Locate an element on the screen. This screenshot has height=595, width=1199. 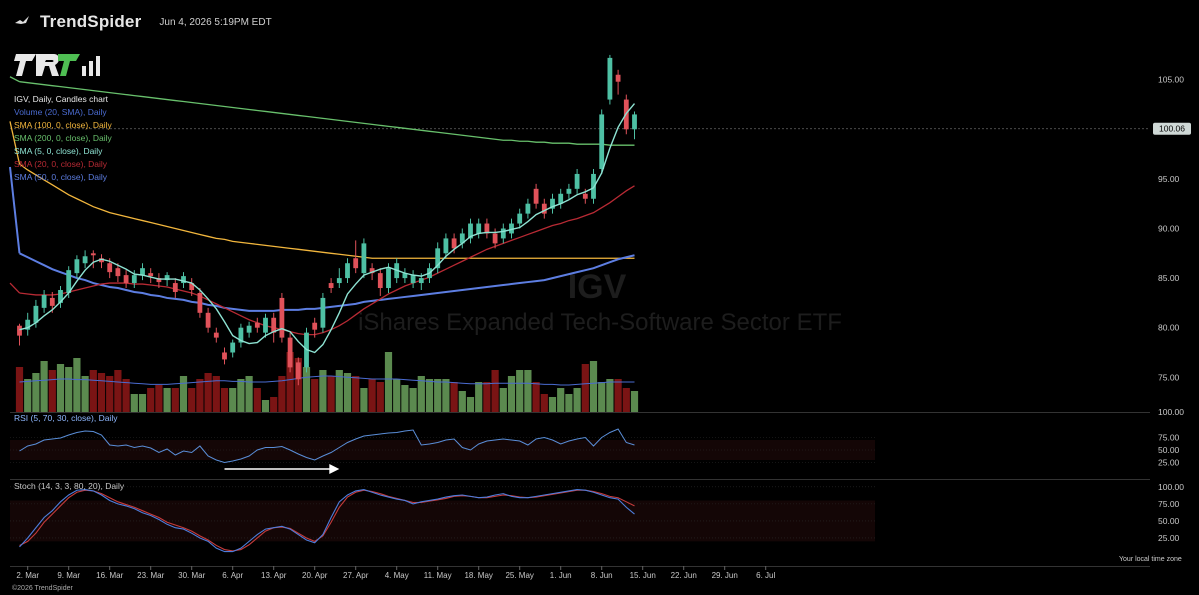
annotation-arrow-head is located at coordinates (334, 469).